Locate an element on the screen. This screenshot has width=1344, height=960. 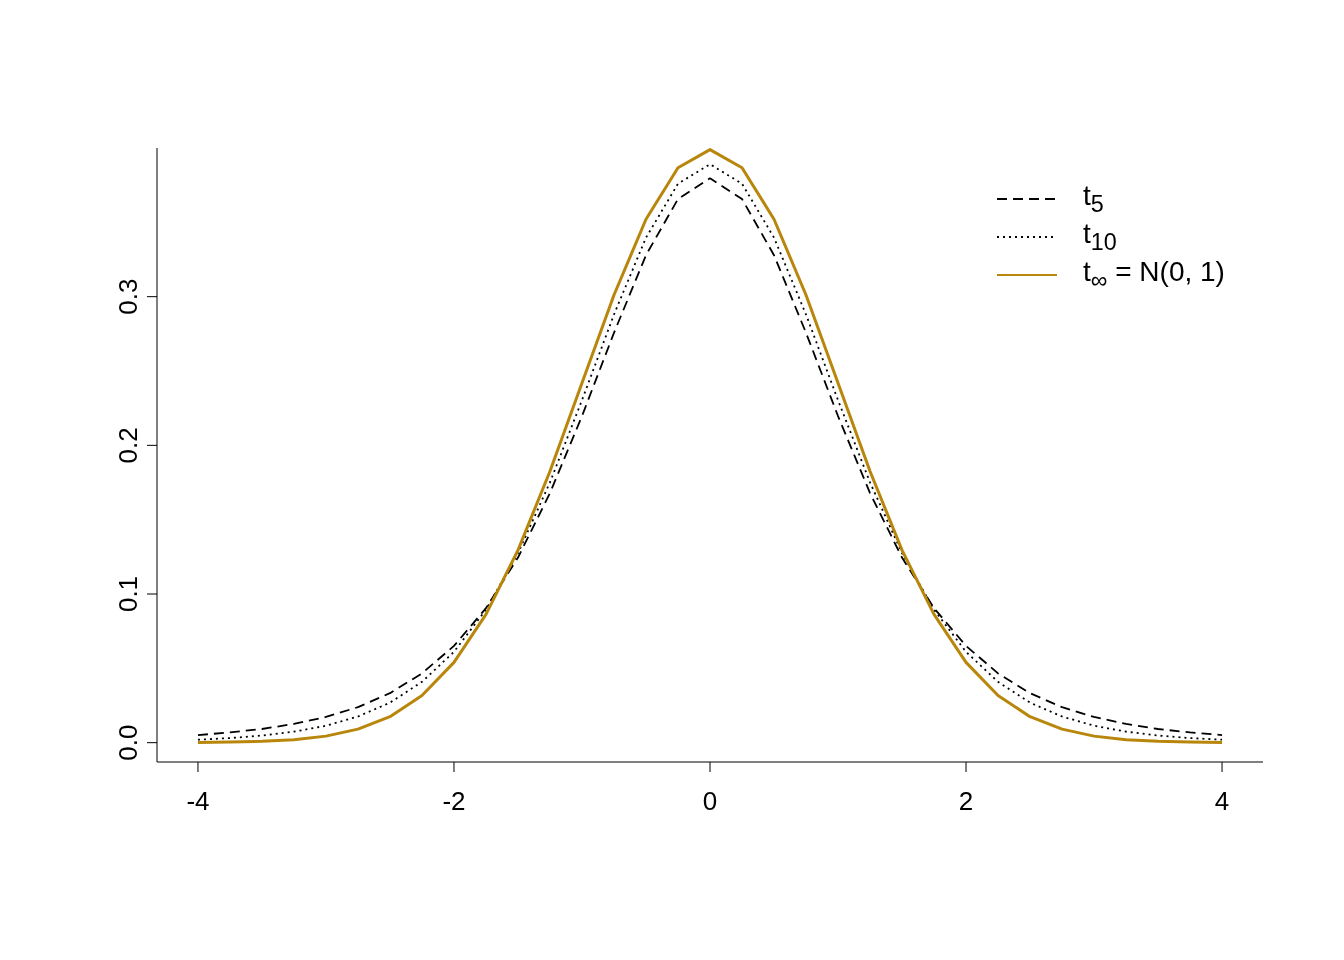
y-tick-label: 0.1 is located at coordinates (128, 594).